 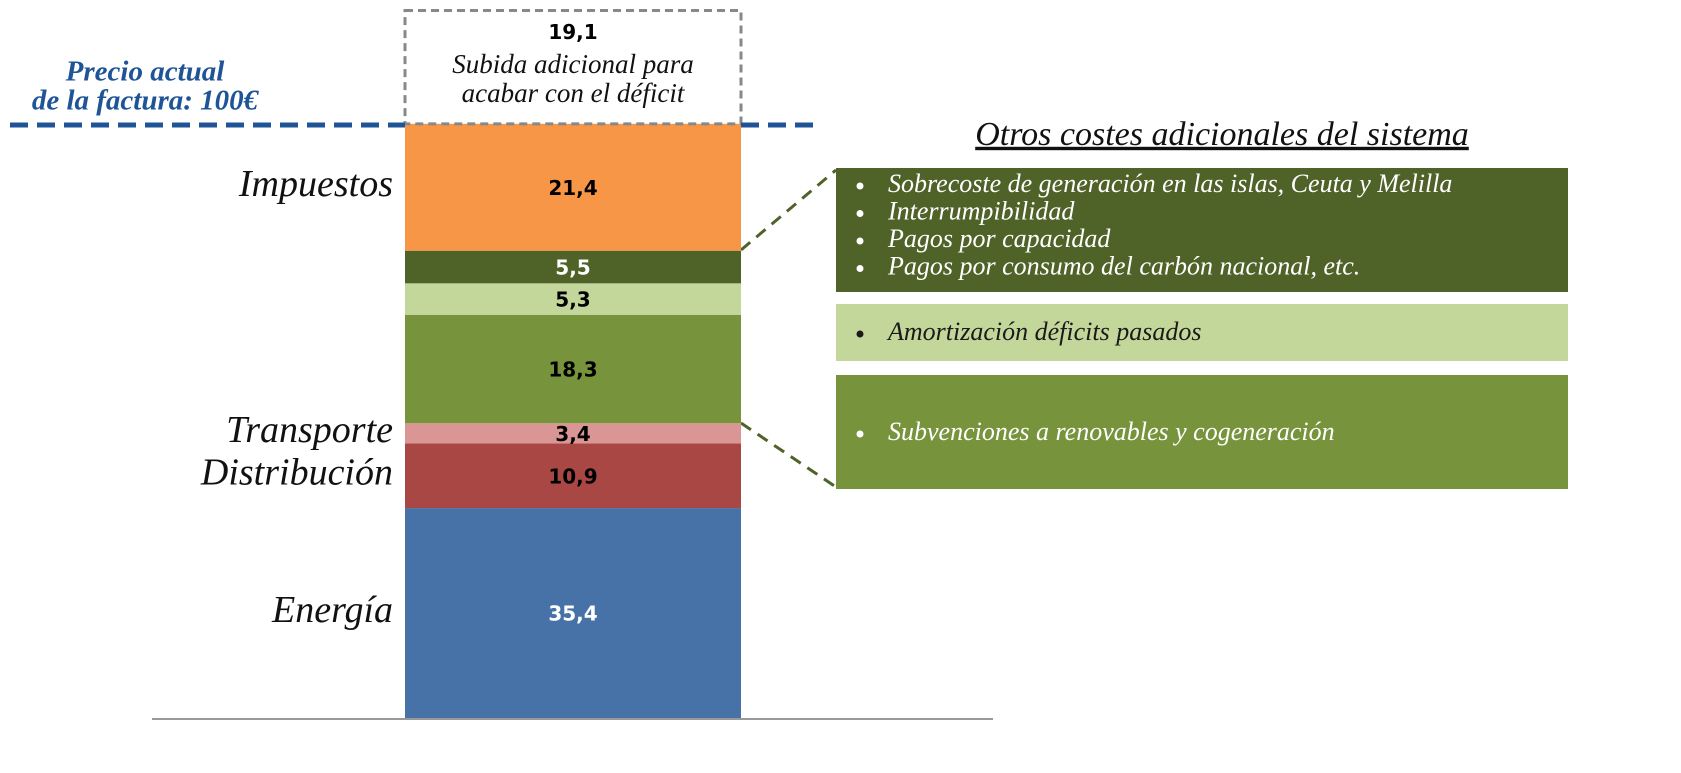 I want to click on value-label: 5,3, so click(x=572, y=300).